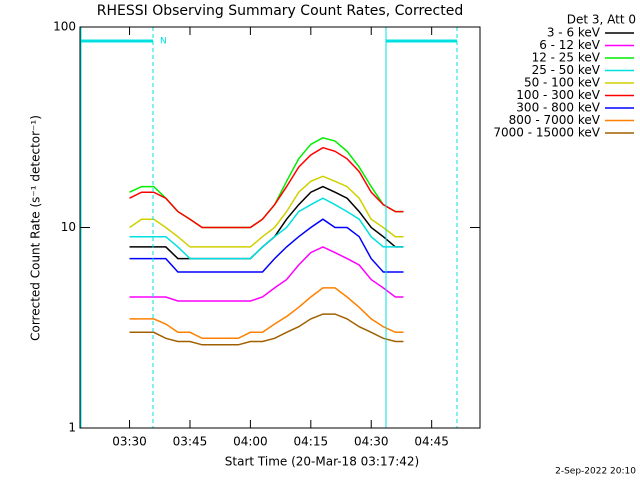 This screenshot has height=480, width=640. I want to click on legend-label: 25 - 50 keV, so click(566, 70).